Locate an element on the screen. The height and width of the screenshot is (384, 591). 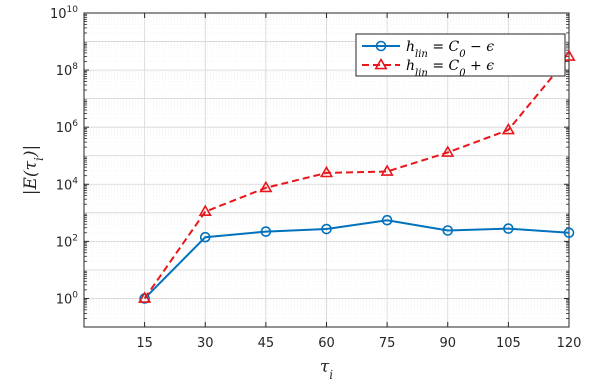
y-tick-label: 10¹⁰ is located at coordinates (64, 13).